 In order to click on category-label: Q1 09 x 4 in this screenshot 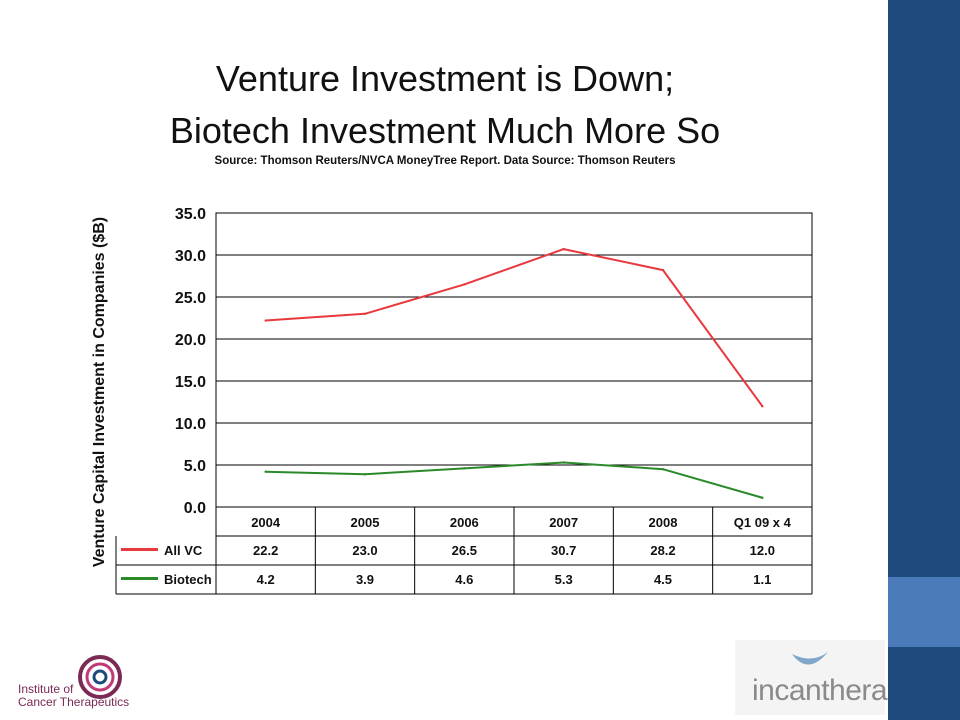, I will do `click(763, 522)`.